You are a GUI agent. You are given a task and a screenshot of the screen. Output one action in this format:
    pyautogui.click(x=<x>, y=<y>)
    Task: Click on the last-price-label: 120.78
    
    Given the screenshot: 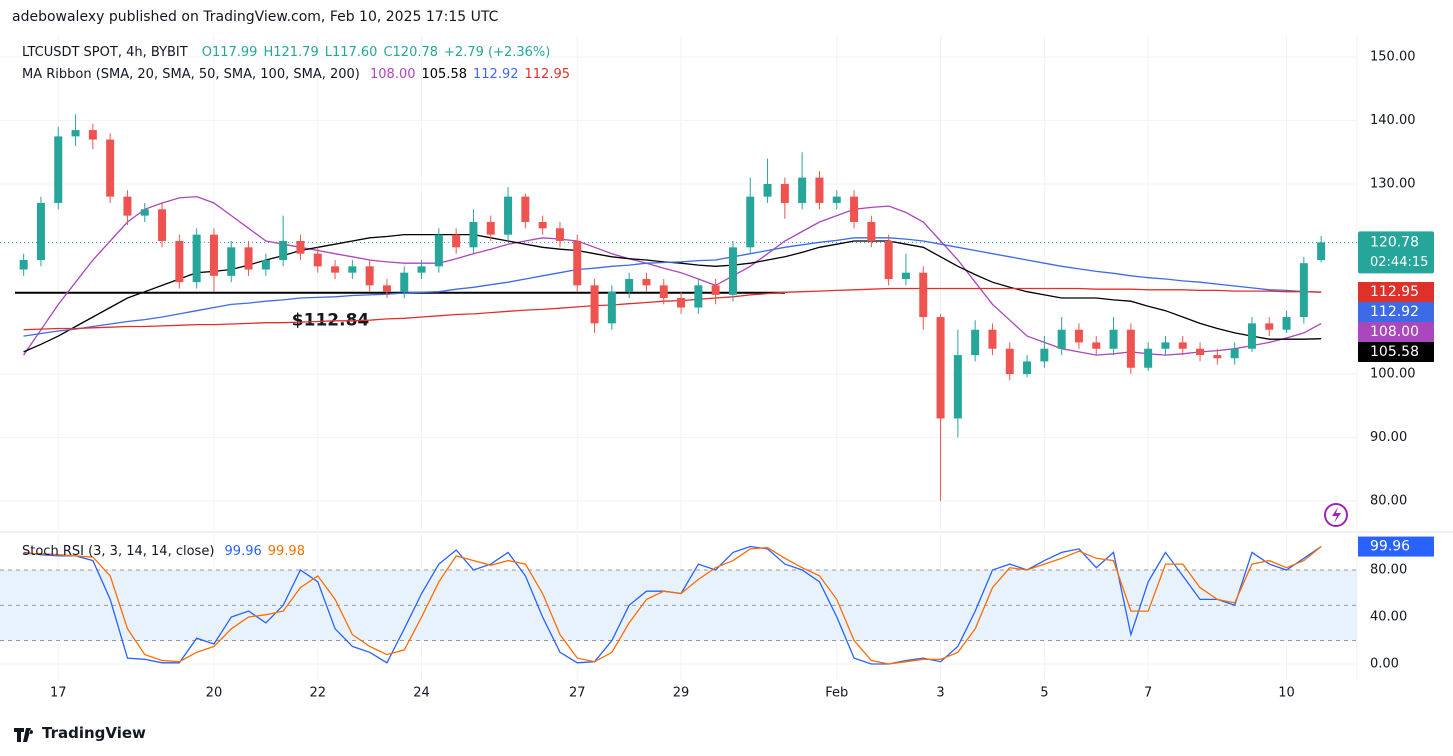 What is the action you would take?
    pyautogui.click(x=1394, y=242)
    